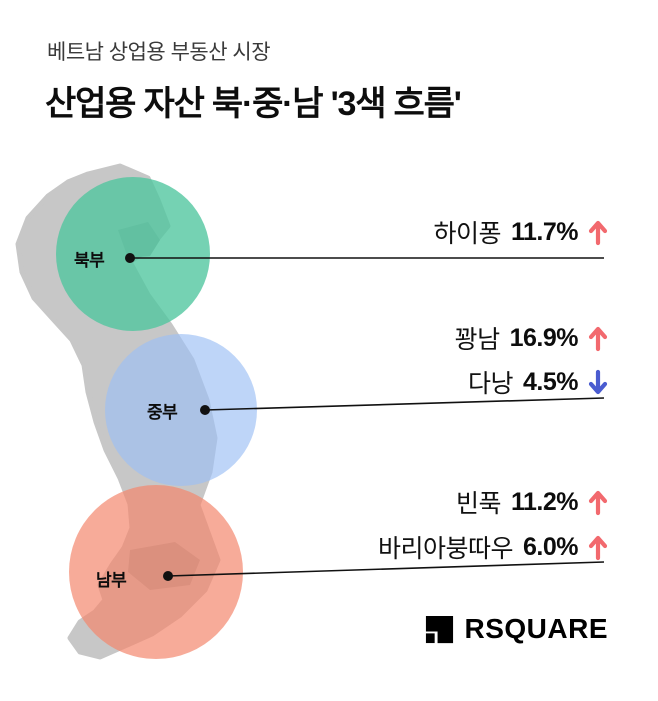 The width and height of the screenshot is (658, 701). What do you see at coordinates (467, 234) in the screenshot?
I see `callout-city-name: 하이퐁` at bounding box center [467, 234].